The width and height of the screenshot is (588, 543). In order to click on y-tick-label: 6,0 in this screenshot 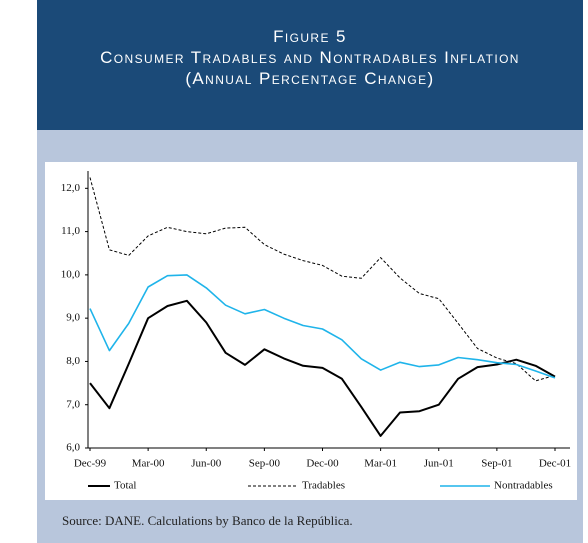, I will do `click(73, 448)`.